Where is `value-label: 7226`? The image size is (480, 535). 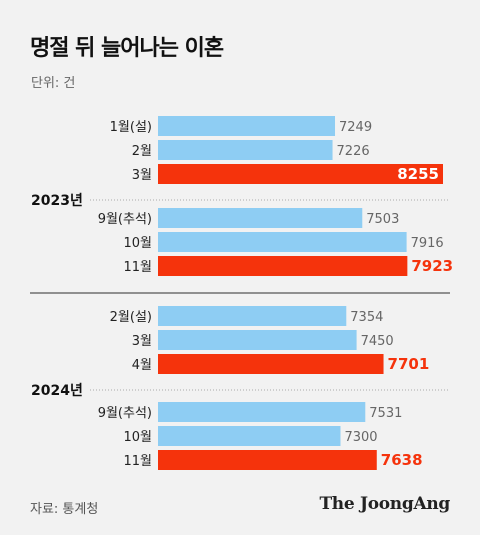
value-label: 7226 is located at coordinates (353, 151).